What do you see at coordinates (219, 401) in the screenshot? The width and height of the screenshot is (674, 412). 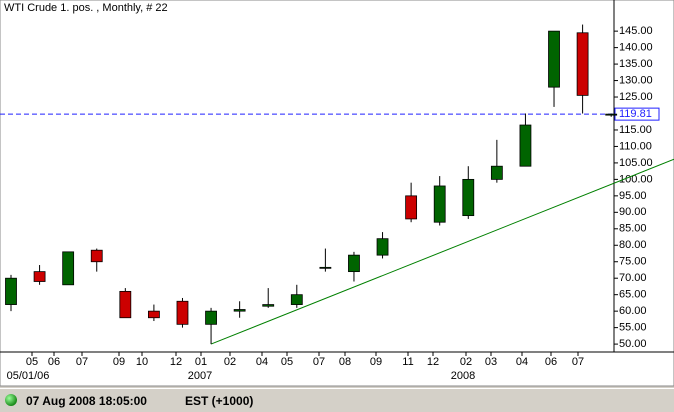 I see `status-zone: EST (+1000)` at bounding box center [219, 401].